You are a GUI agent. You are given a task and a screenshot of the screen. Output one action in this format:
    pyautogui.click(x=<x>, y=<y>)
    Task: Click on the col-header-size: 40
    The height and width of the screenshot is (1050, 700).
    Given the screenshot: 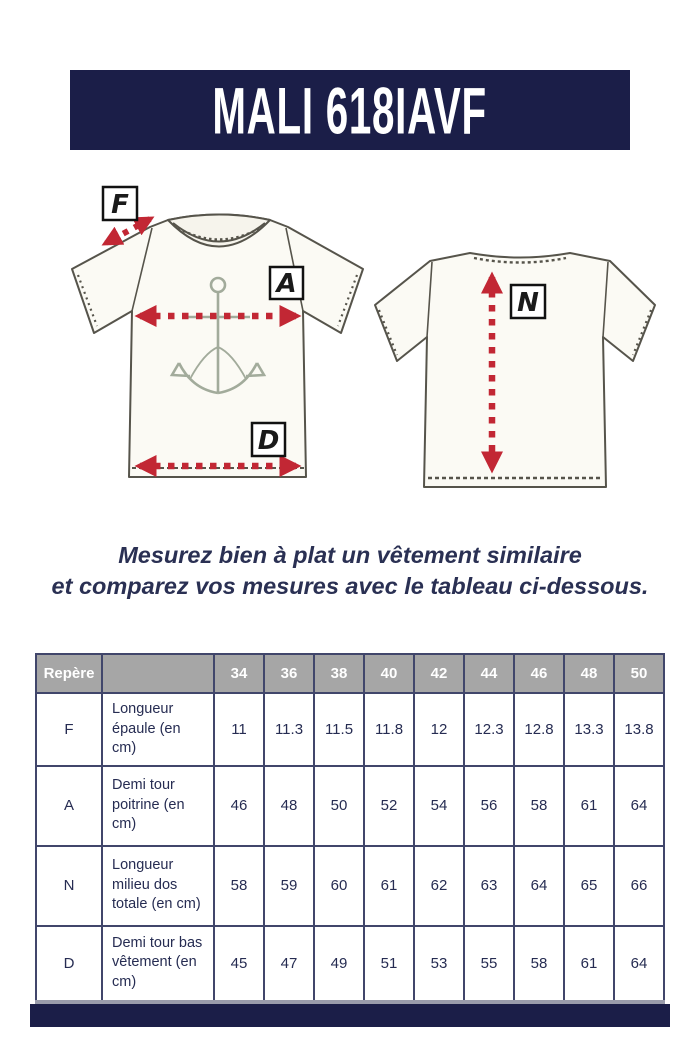 What is the action you would take?
    pyautogui.click(x=389, y=673)
    